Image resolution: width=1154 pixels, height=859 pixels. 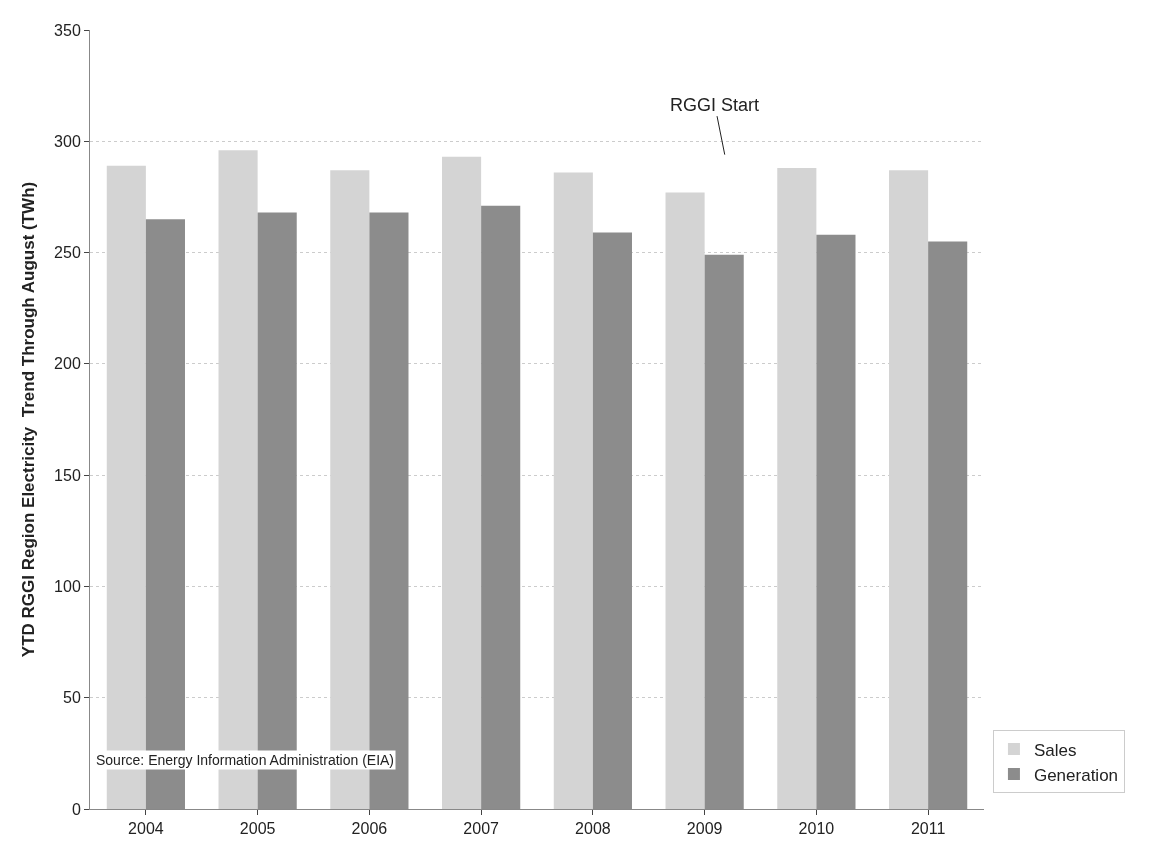 I want to click on x-tick-label: 2007, so click(x=481, y=829).